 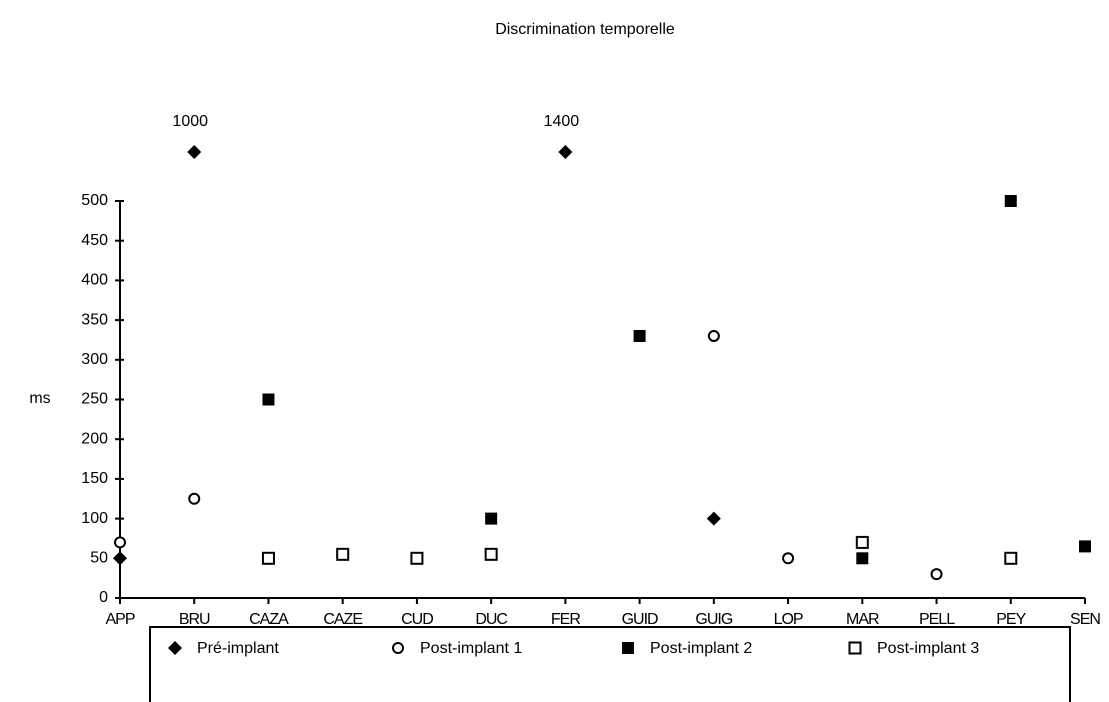 What do you see at coordinates (610, 664) in the screenshot?
I see `legend-box` at bounding box center [610, 664].